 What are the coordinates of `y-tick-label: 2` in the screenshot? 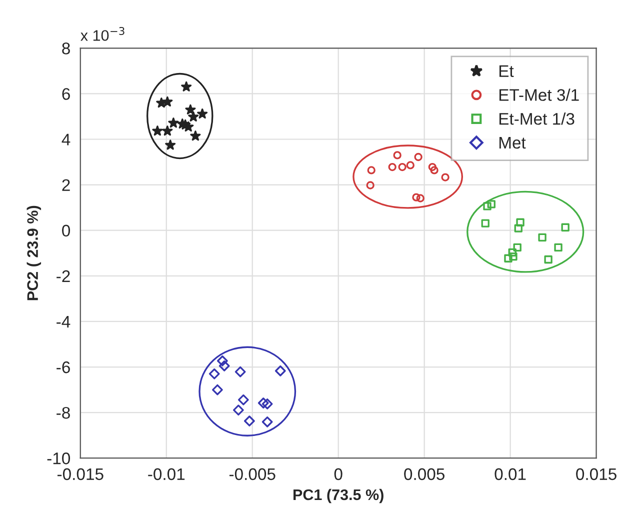 It's located at (66, 185).